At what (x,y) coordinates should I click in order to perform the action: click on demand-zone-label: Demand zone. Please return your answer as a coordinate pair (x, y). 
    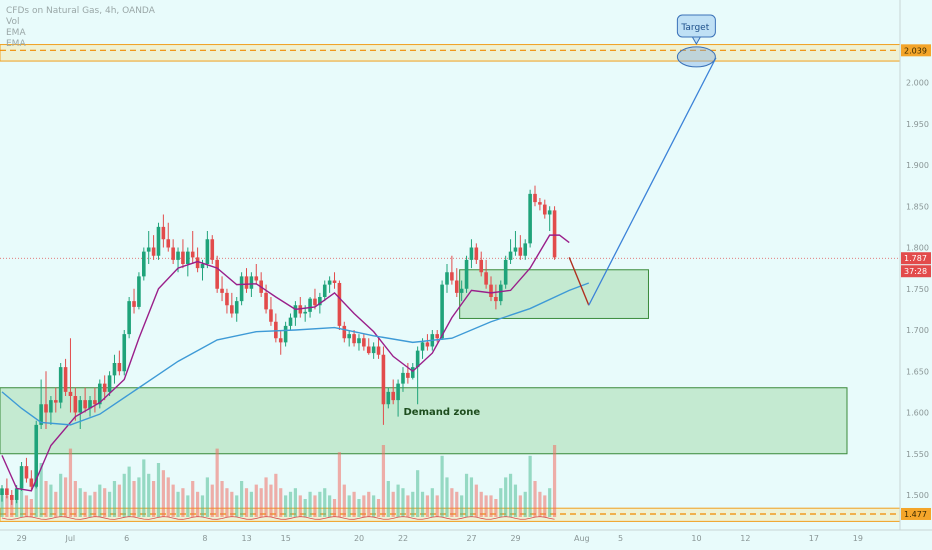
    Looking at the image, I should click on (442, 412).